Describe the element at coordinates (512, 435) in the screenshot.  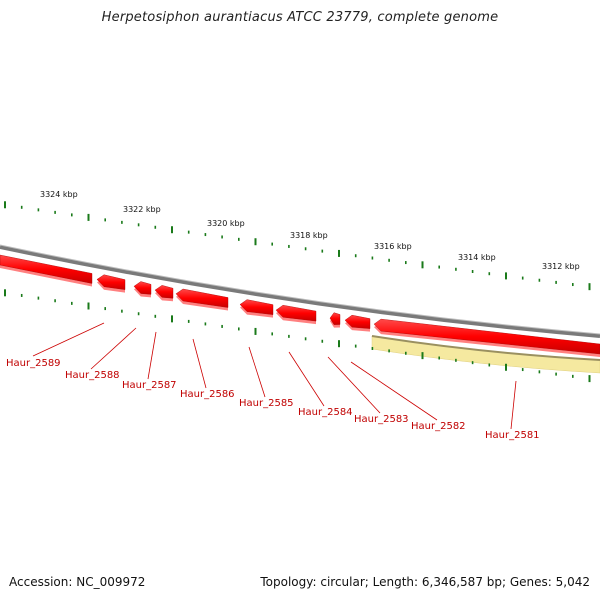
I see `gene-label: Haur_2581` at that location.